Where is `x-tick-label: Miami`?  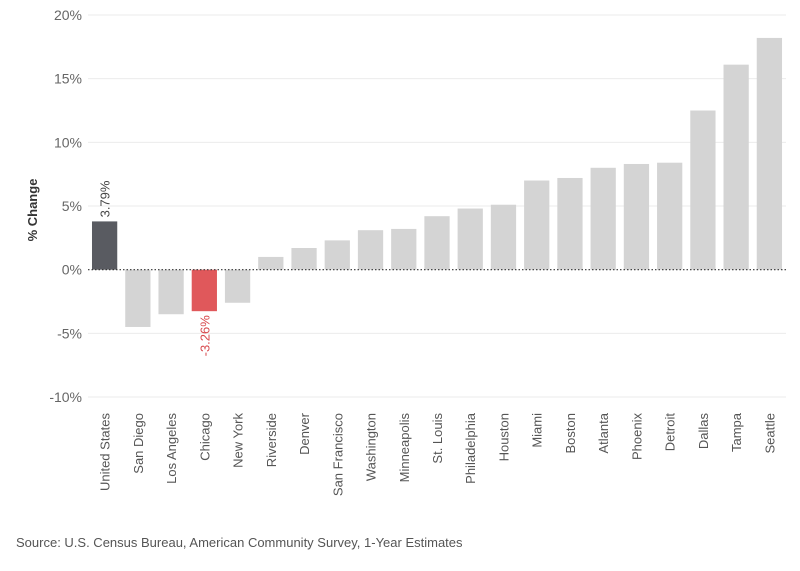
x-tick-label: Miami is located at coordinates (537, 430).